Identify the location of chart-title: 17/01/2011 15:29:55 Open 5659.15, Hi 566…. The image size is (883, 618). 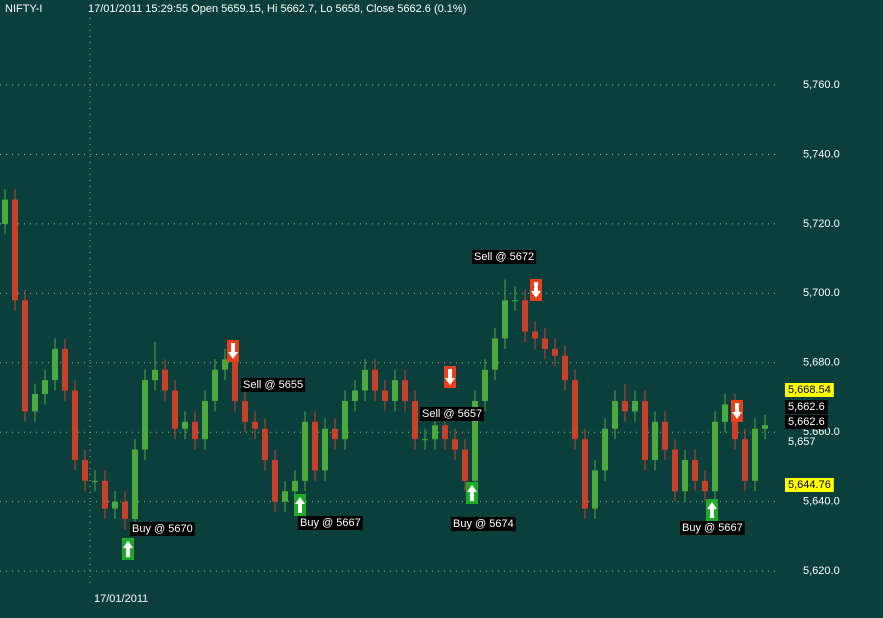
(277, 9).